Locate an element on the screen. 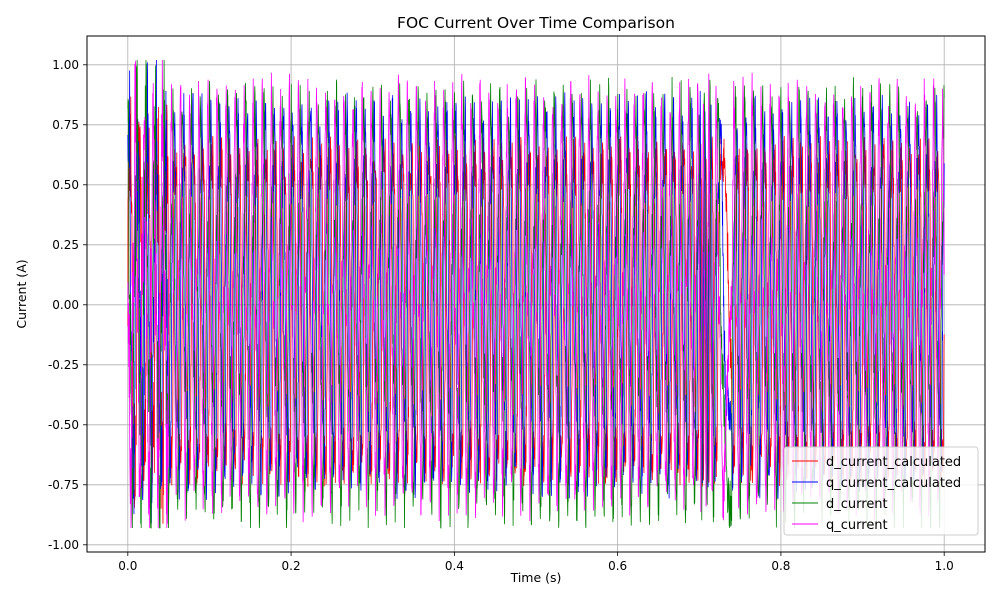  x-tick-label: 1.0 is located at coordinates (944, 566).